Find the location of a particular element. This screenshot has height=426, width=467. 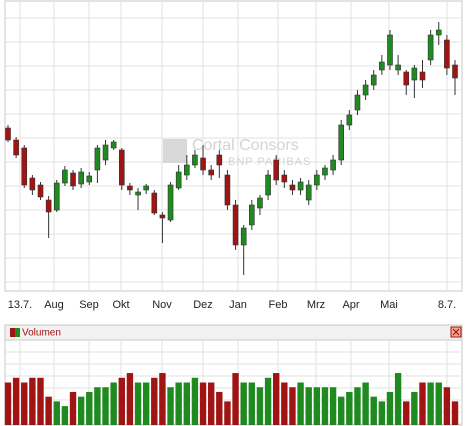

x-tick-label: Mai is located at coordinates (389, 305).